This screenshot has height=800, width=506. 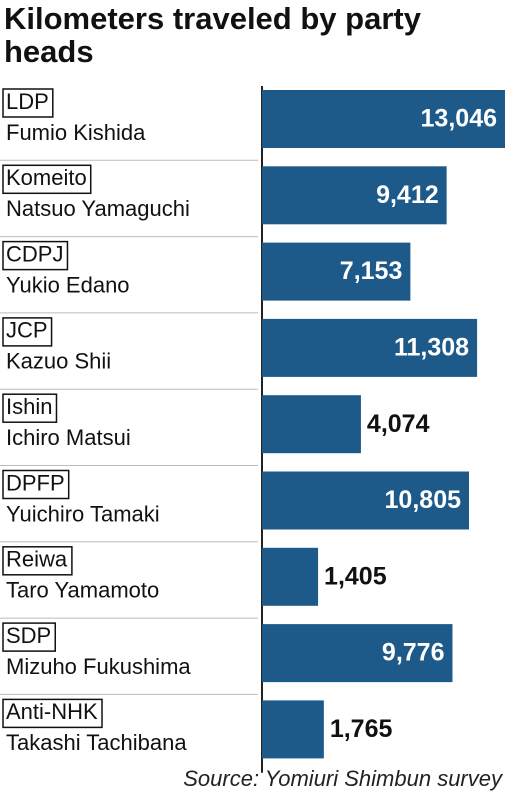 I want to click on value-label: 9,776, so click(x=413, y=653).